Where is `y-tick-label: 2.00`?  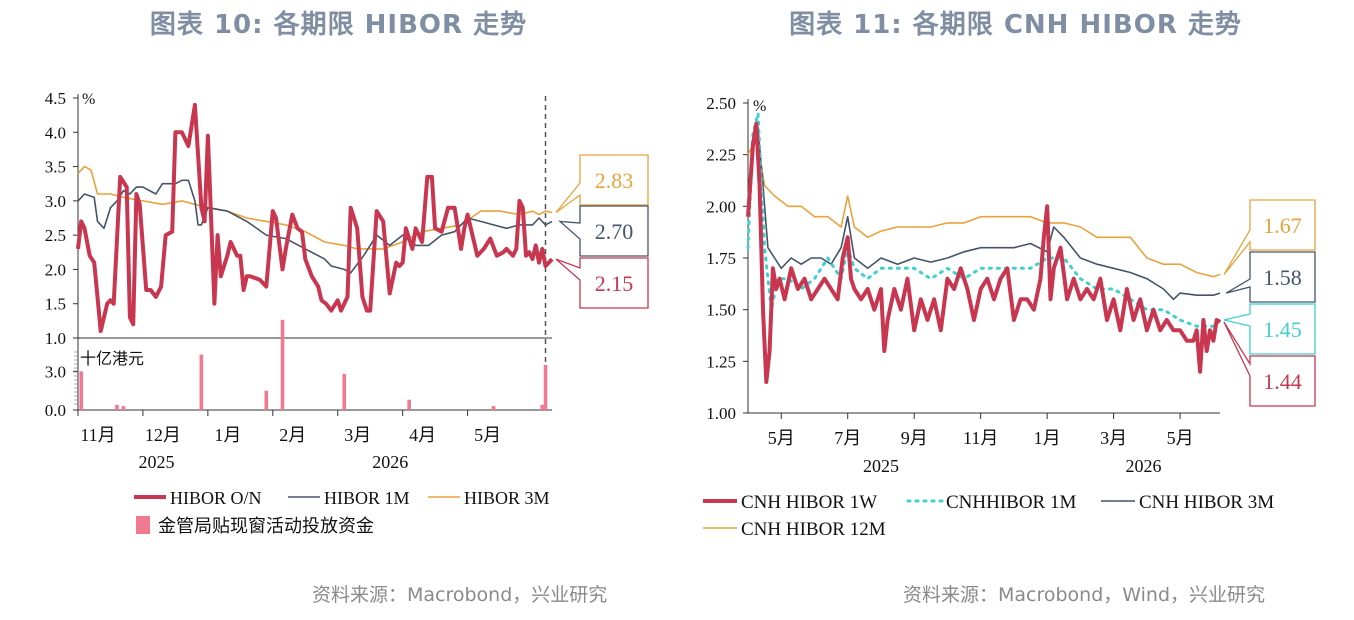
y-tick-label: 2.00 is located at coordinates (721, 206).